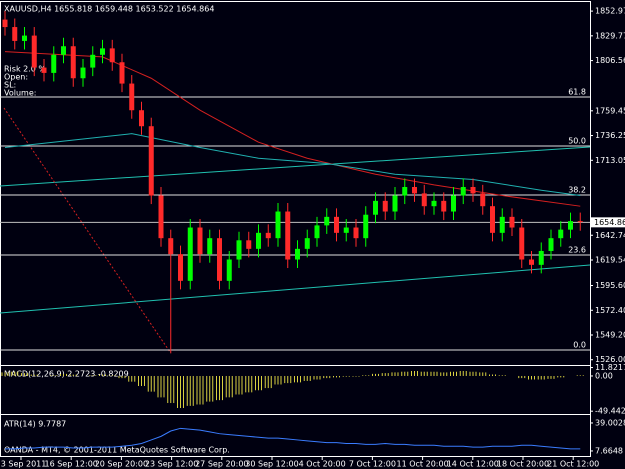 The image size is (625, 469). Describe the element at coordinates (87, 230) in the screenshot. I see `fib-base-line` at that location.